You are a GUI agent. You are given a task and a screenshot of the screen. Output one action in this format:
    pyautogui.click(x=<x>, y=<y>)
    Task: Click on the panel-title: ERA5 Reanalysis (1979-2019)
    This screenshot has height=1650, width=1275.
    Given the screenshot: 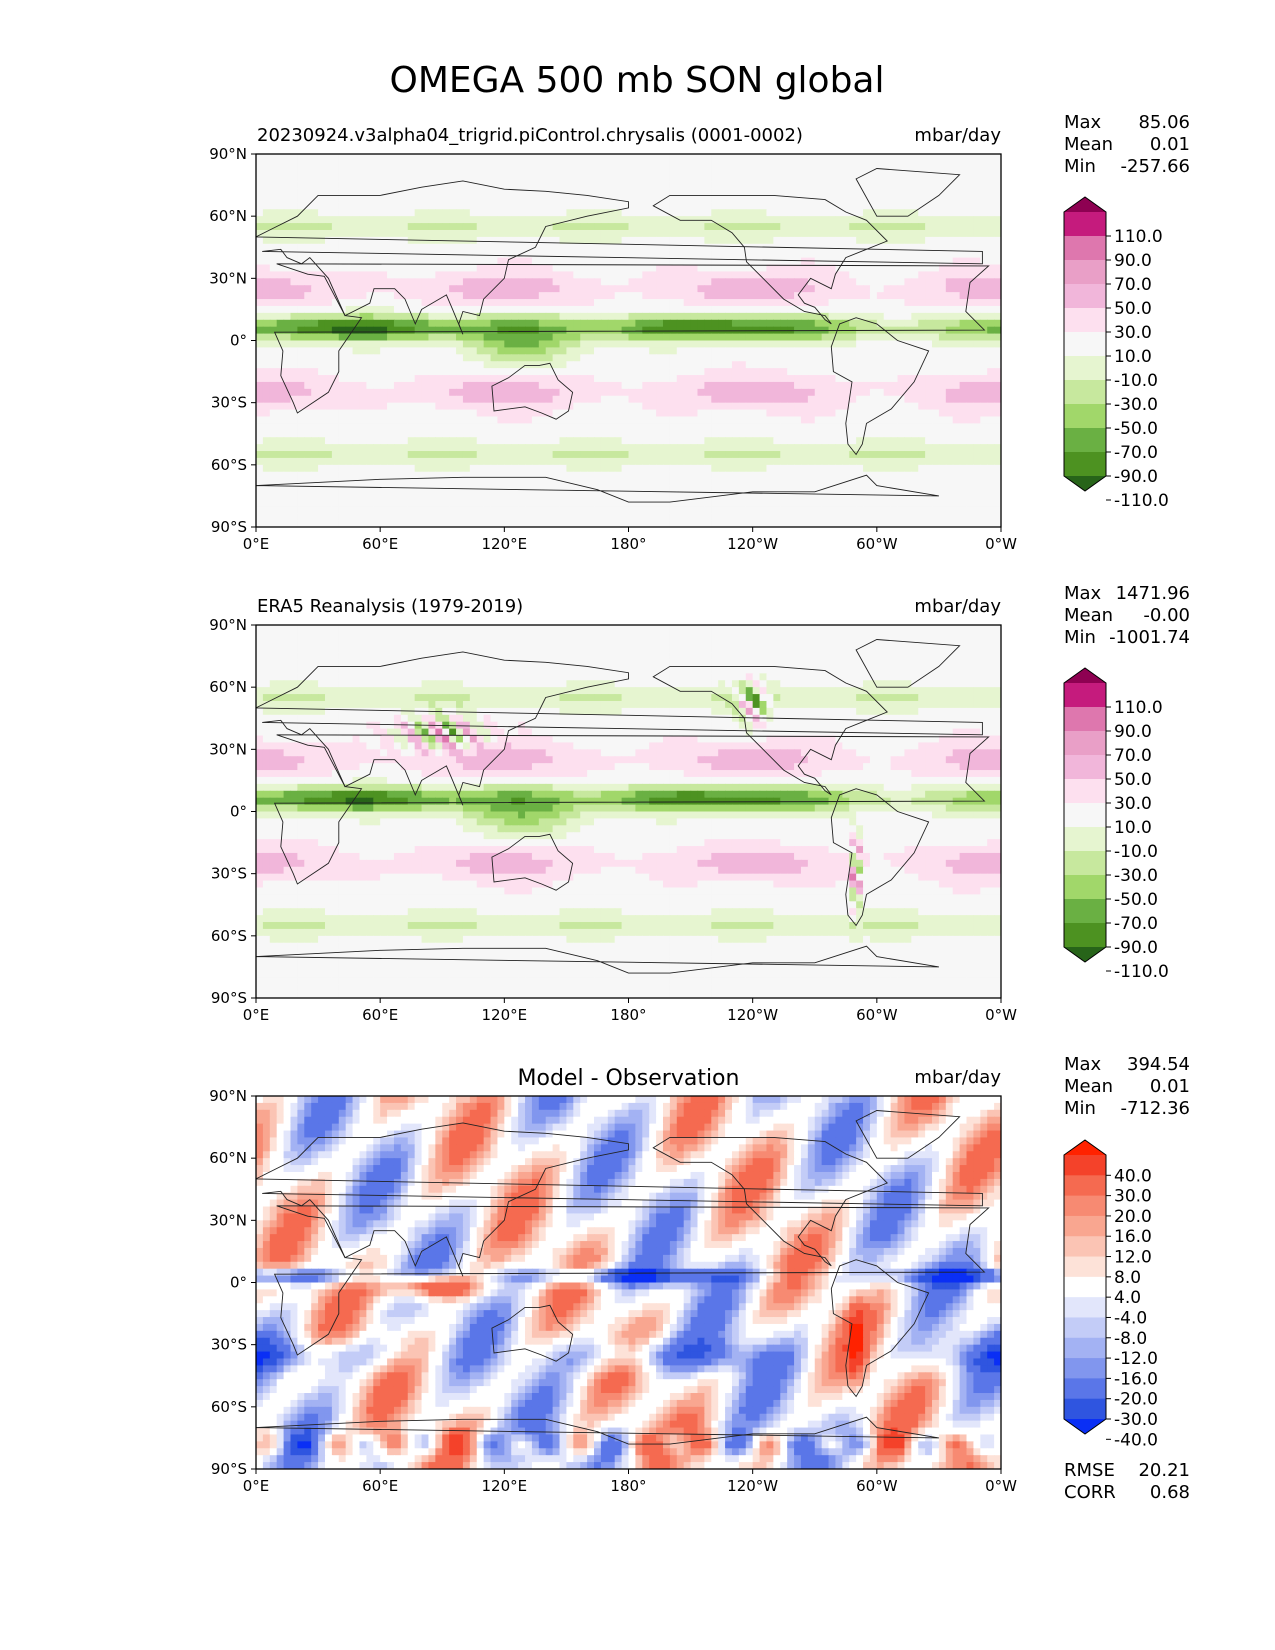 What is the action you would take?
    pyautogui.click(x=390, y=606)
    